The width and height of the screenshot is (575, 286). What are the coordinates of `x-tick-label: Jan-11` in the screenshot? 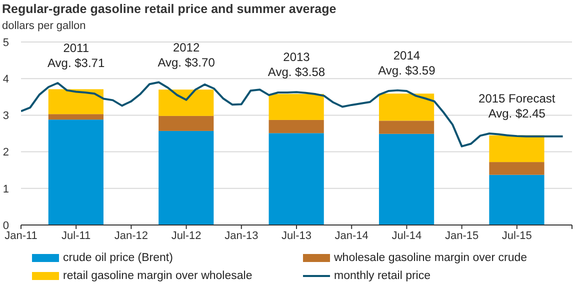 It's located at (21, 236).